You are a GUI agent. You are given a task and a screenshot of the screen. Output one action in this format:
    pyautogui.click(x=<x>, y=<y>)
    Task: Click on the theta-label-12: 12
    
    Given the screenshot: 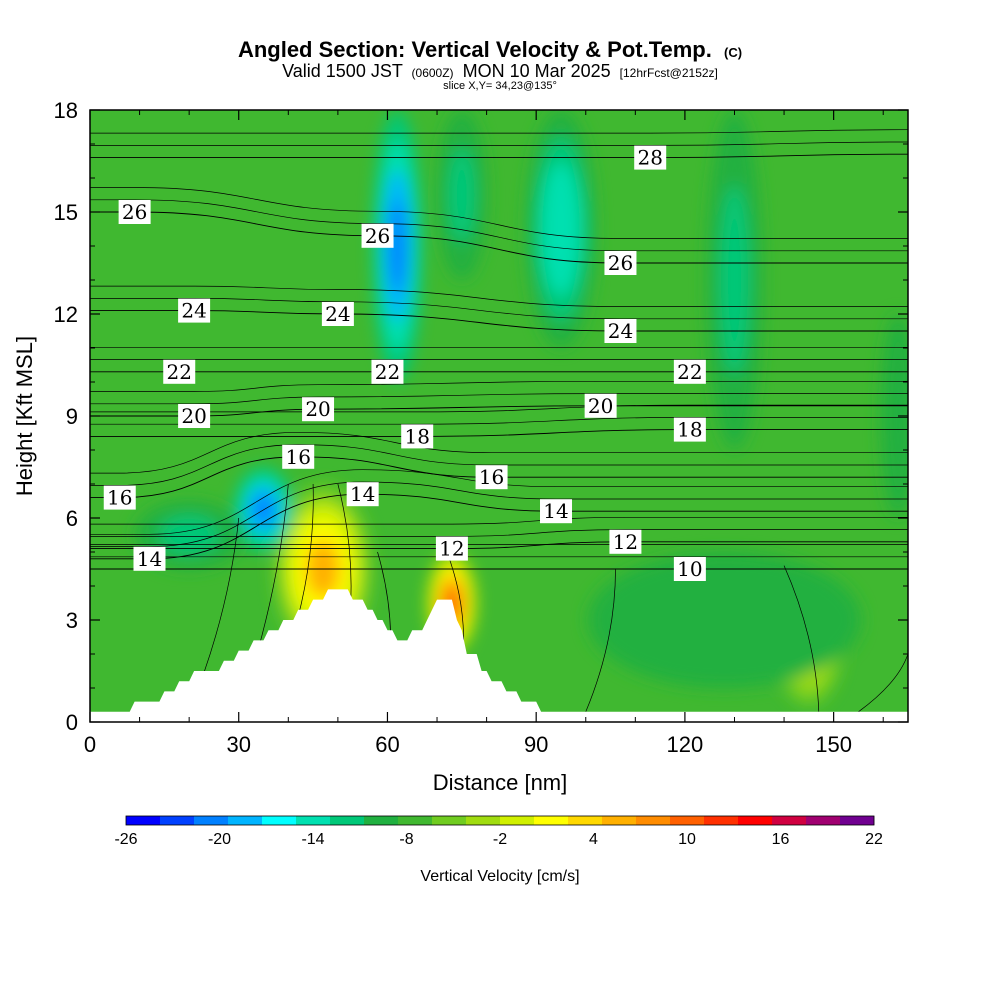 What is the action you would take?
    pyautogui.click(x=451, y=548)
    